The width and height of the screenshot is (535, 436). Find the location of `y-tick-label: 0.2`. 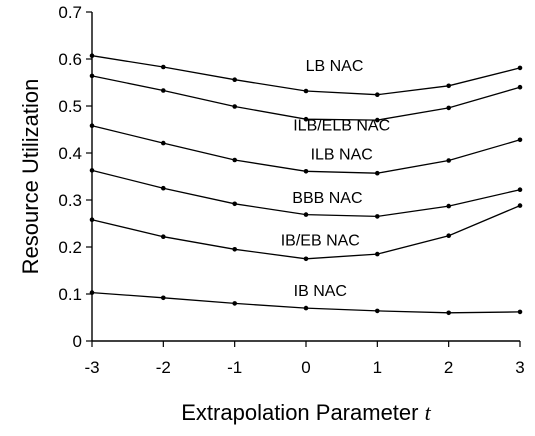

y-tick-label: 0.2 is located at coordinates (70, 247).